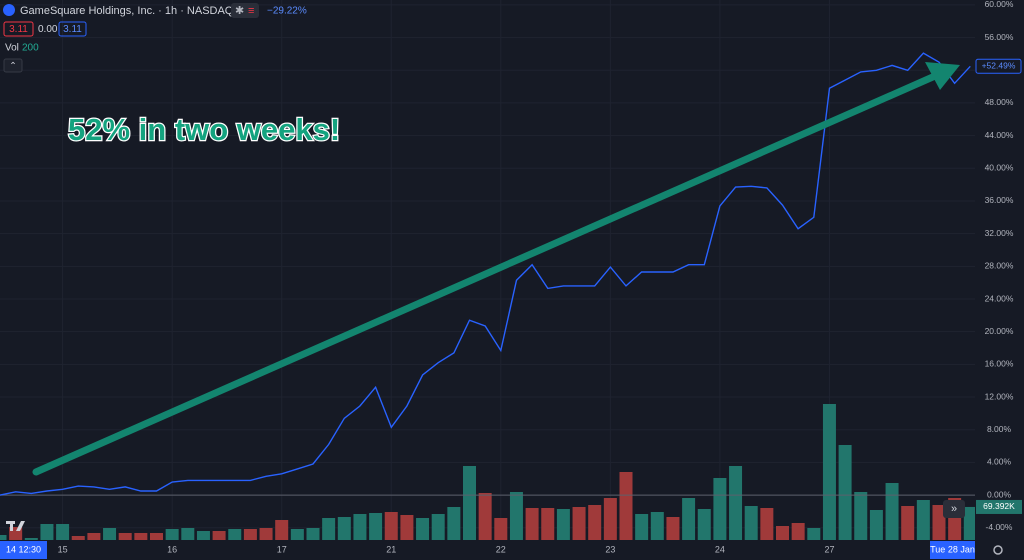 The height and width of the screenshot is (560, 1024). I want to click on y-tick-label: 56.00%, so click(999, 37).